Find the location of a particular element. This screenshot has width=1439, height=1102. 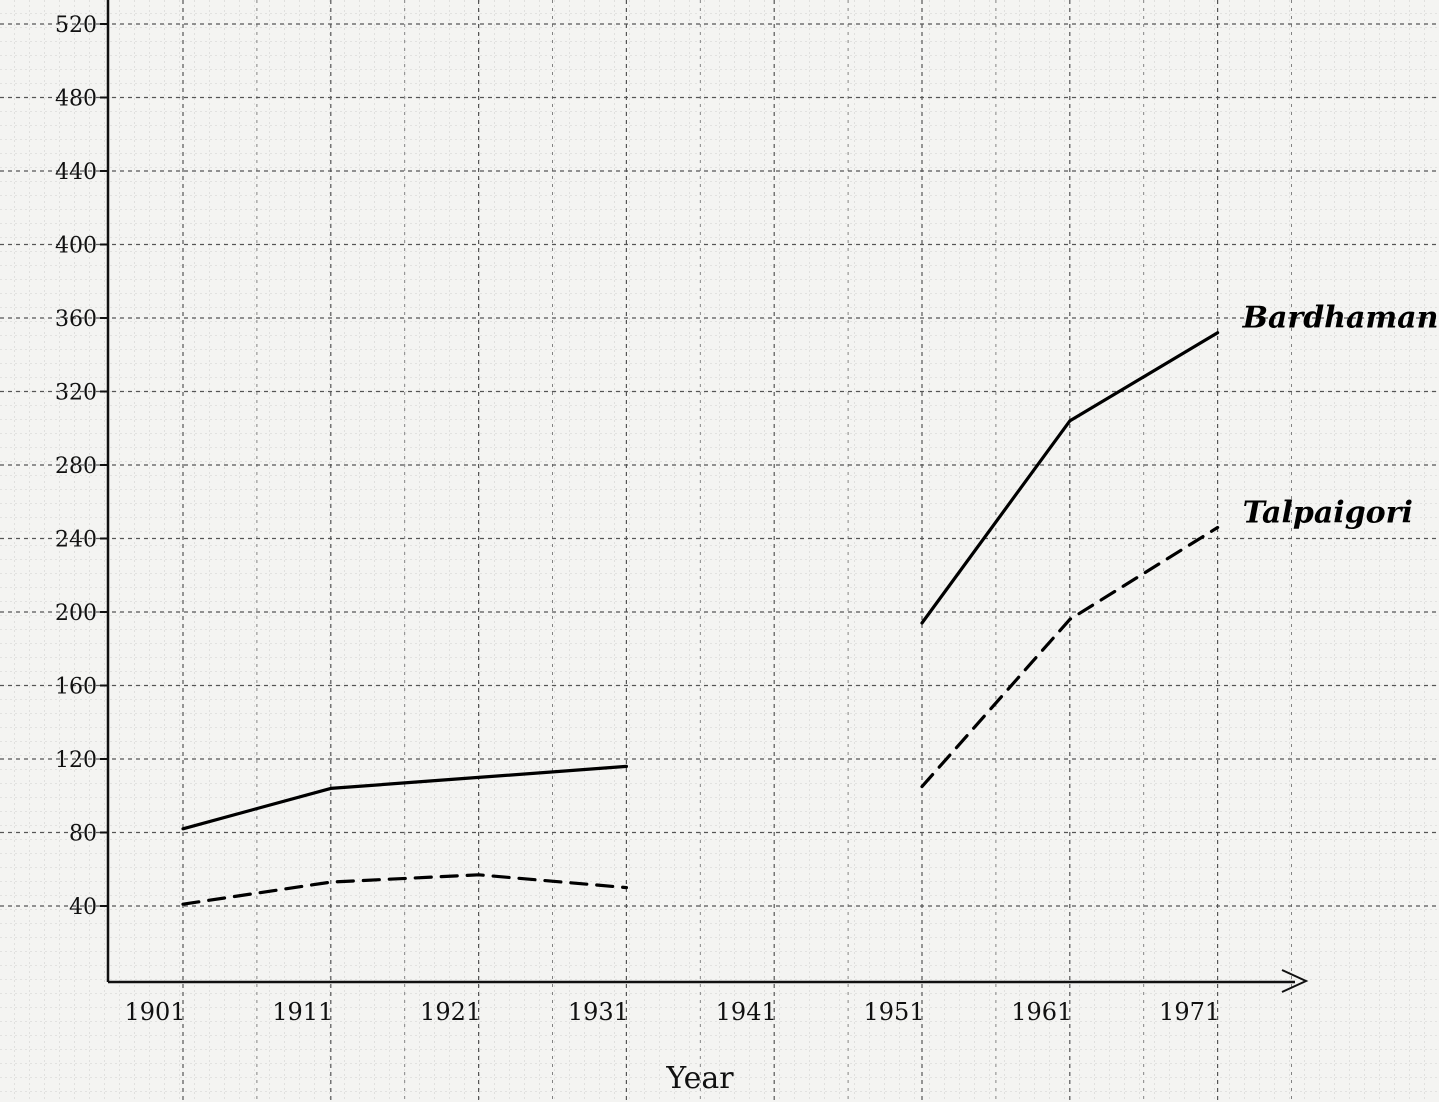

x-axis-ticks: 1901 1911 1921 1931 1941 1951 1961 1971 is located at coordinates (672, 1012).